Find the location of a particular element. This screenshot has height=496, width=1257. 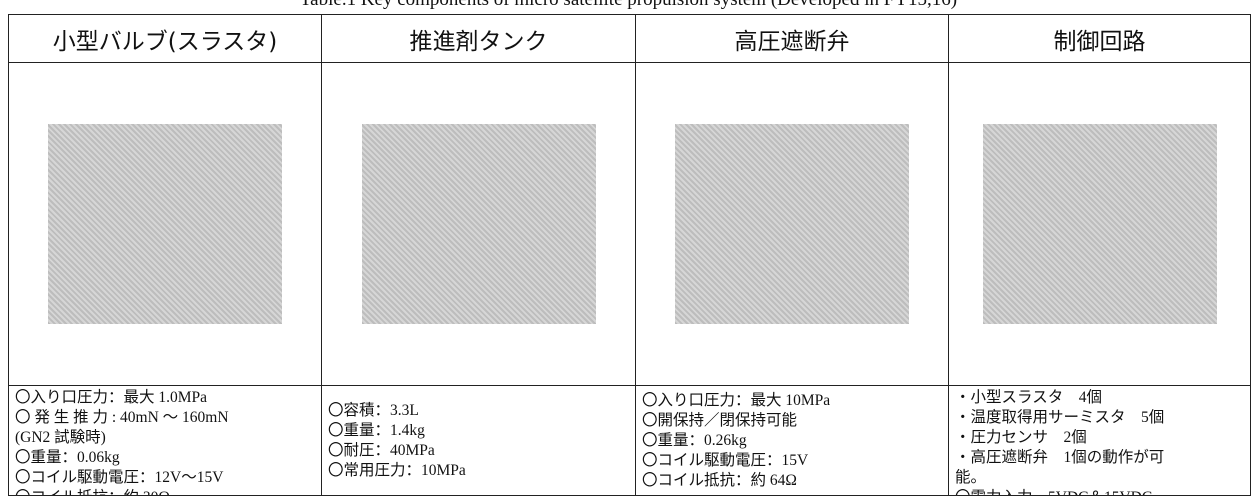

spec-line: 〇開保持／閉保持可能 is located at coordinates (720, 420).